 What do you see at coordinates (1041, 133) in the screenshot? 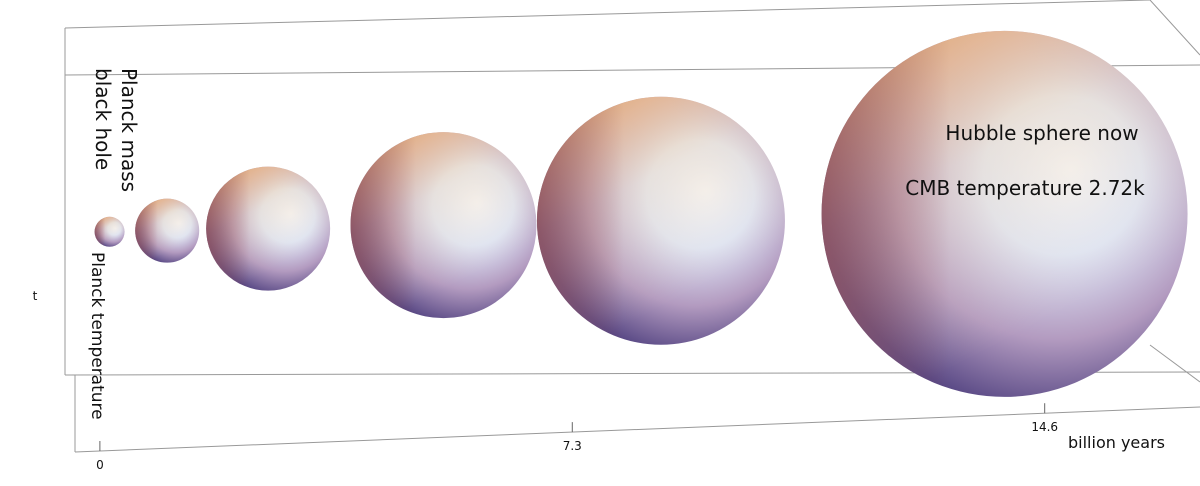
I see `annotation: Hubble sphere now` at bounding box center [1041, 133].